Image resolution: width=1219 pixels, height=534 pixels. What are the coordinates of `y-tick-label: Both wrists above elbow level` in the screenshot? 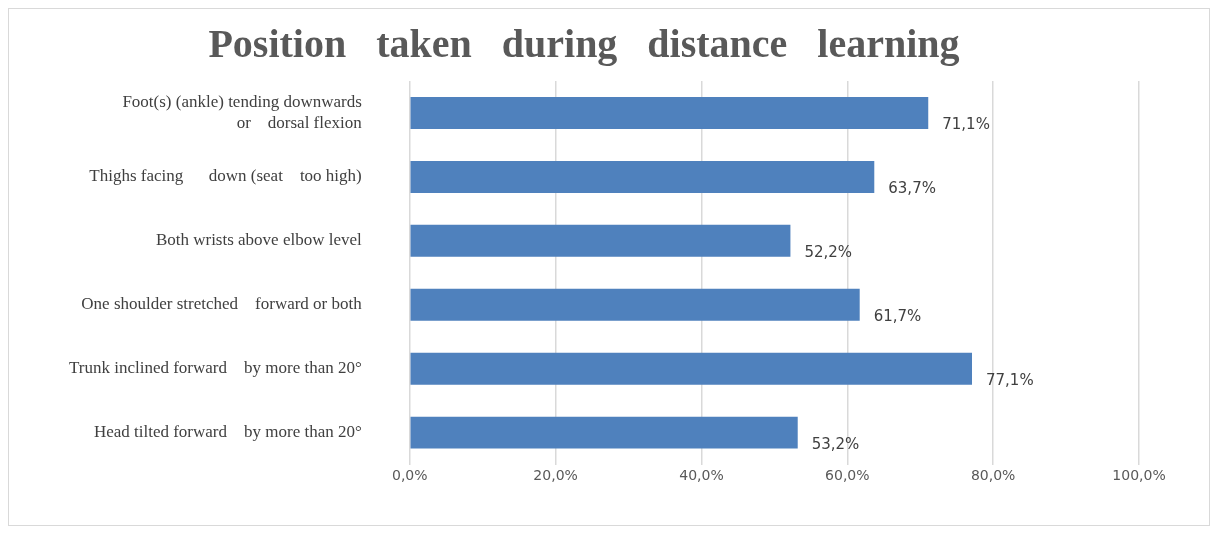 It's located at (259, 240).